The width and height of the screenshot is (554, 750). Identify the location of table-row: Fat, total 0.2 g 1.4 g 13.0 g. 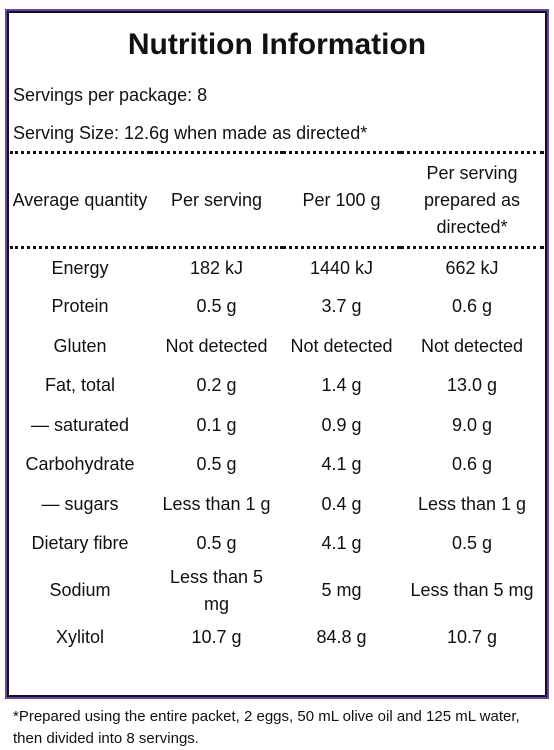
(277, 386).